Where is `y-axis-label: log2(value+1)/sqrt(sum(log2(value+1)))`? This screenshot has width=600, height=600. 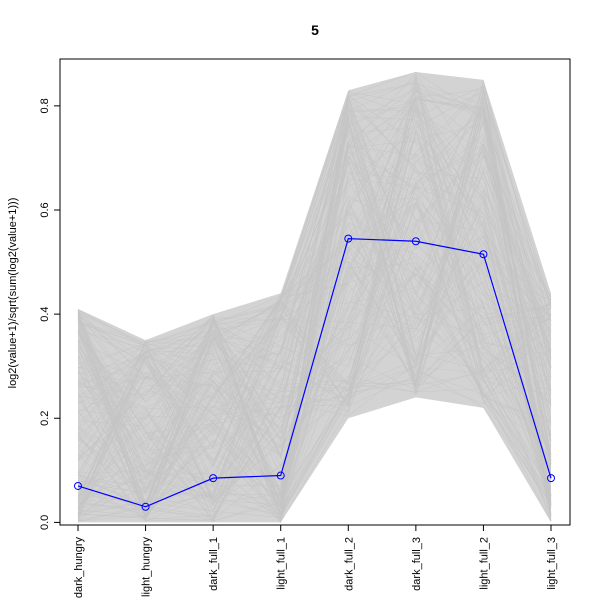
y-axis-label: log2(value+1)/sqrt(sum(log2(value+1))) is located at coordinates (13, 293).